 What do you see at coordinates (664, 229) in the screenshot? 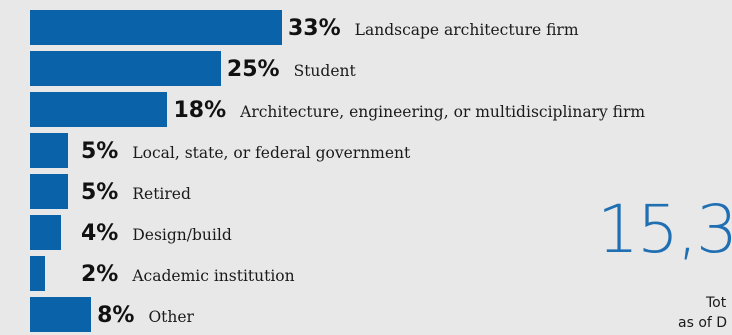
I see `total-members-number: 15,3` at bounding box center [664, 229].